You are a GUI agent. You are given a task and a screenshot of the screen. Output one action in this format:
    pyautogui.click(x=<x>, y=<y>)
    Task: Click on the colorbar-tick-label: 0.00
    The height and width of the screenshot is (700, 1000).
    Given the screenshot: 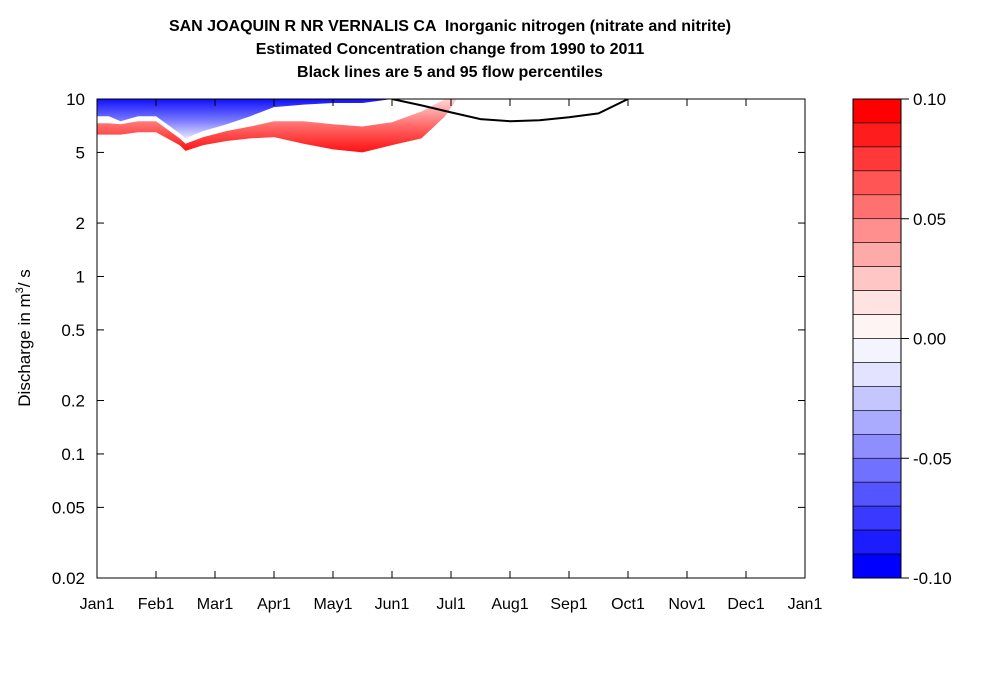 What is the action you would take?
    pyautogui.click(x=929, y=339)
    